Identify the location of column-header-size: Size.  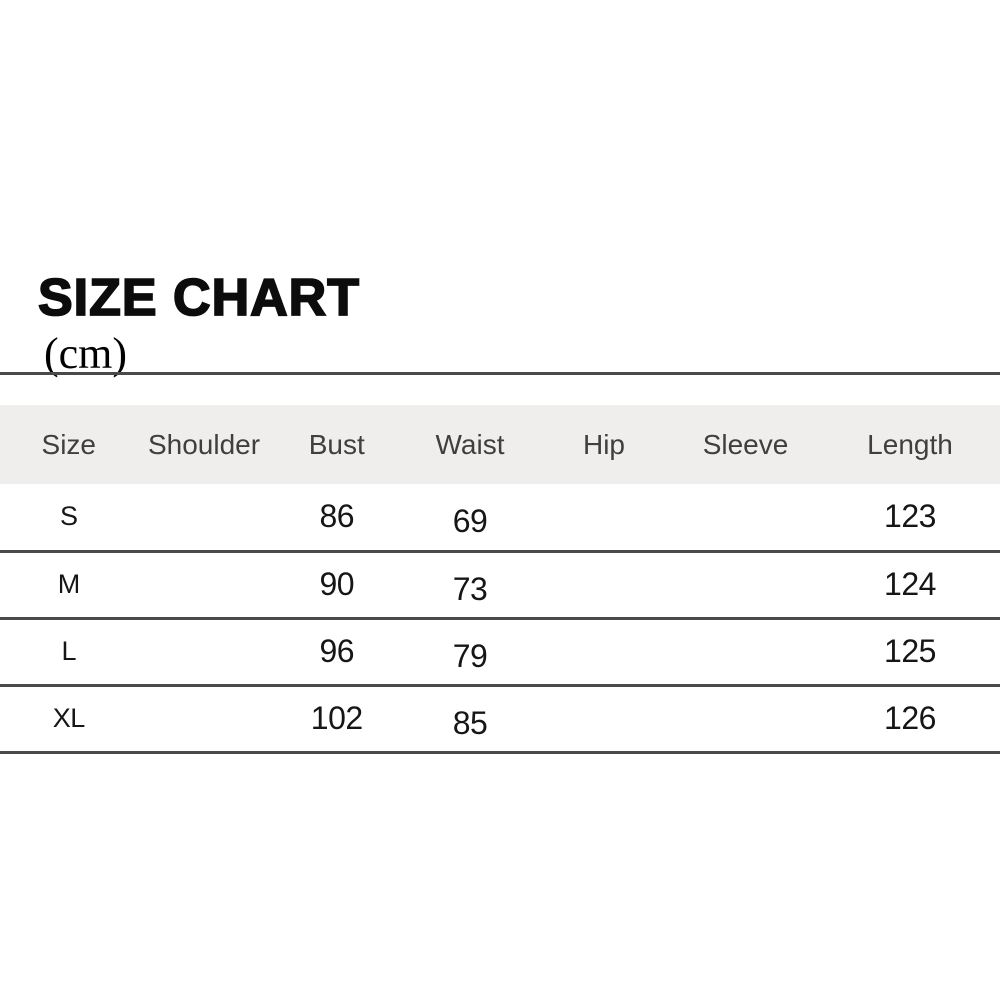
(68, 444).